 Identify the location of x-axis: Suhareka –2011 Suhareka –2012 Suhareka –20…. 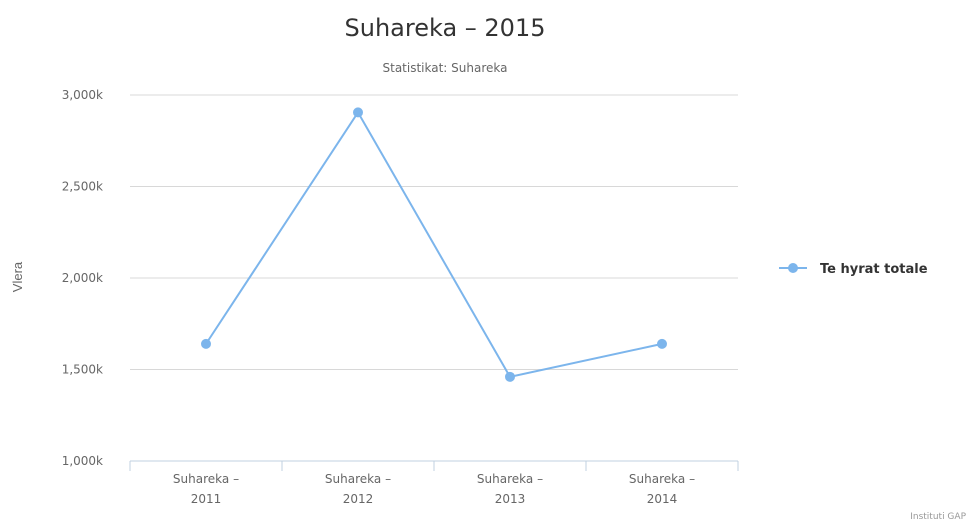
(434, 483).